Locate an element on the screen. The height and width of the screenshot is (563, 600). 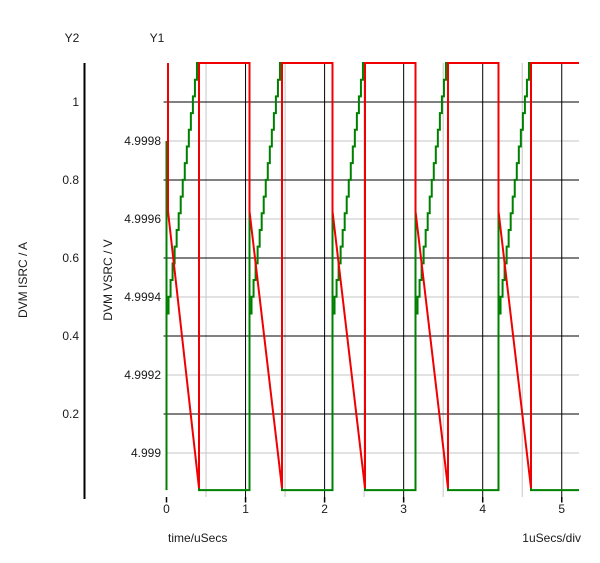
y1-tick-label: 4.9996 is located at coordinates (142, 219).